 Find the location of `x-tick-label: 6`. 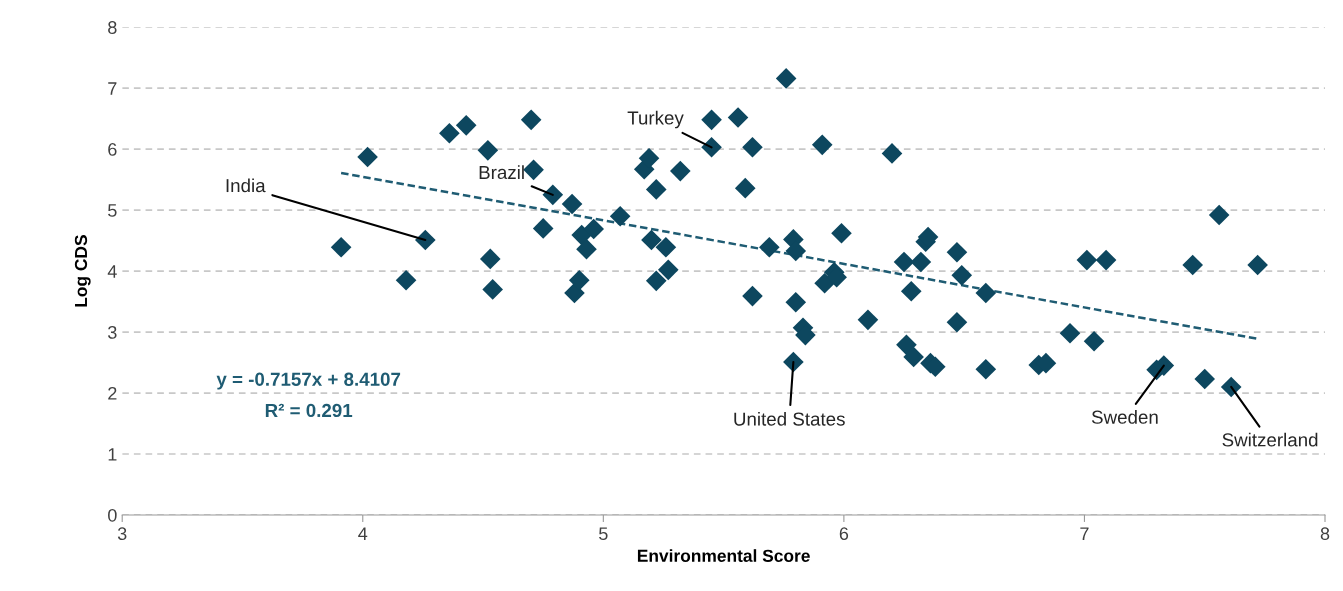

x-tick-label: 6 is located at coordinates (844, 534).